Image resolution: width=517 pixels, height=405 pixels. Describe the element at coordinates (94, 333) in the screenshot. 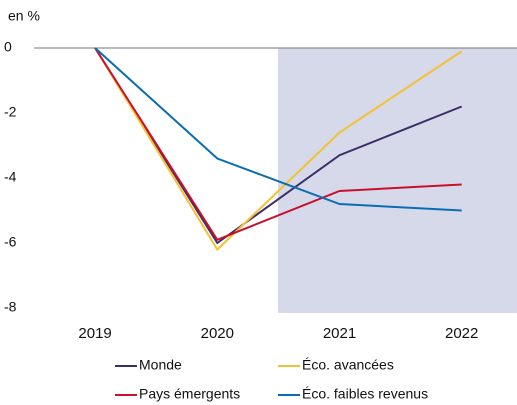

I see `x-tick-label: 2019` at that location.